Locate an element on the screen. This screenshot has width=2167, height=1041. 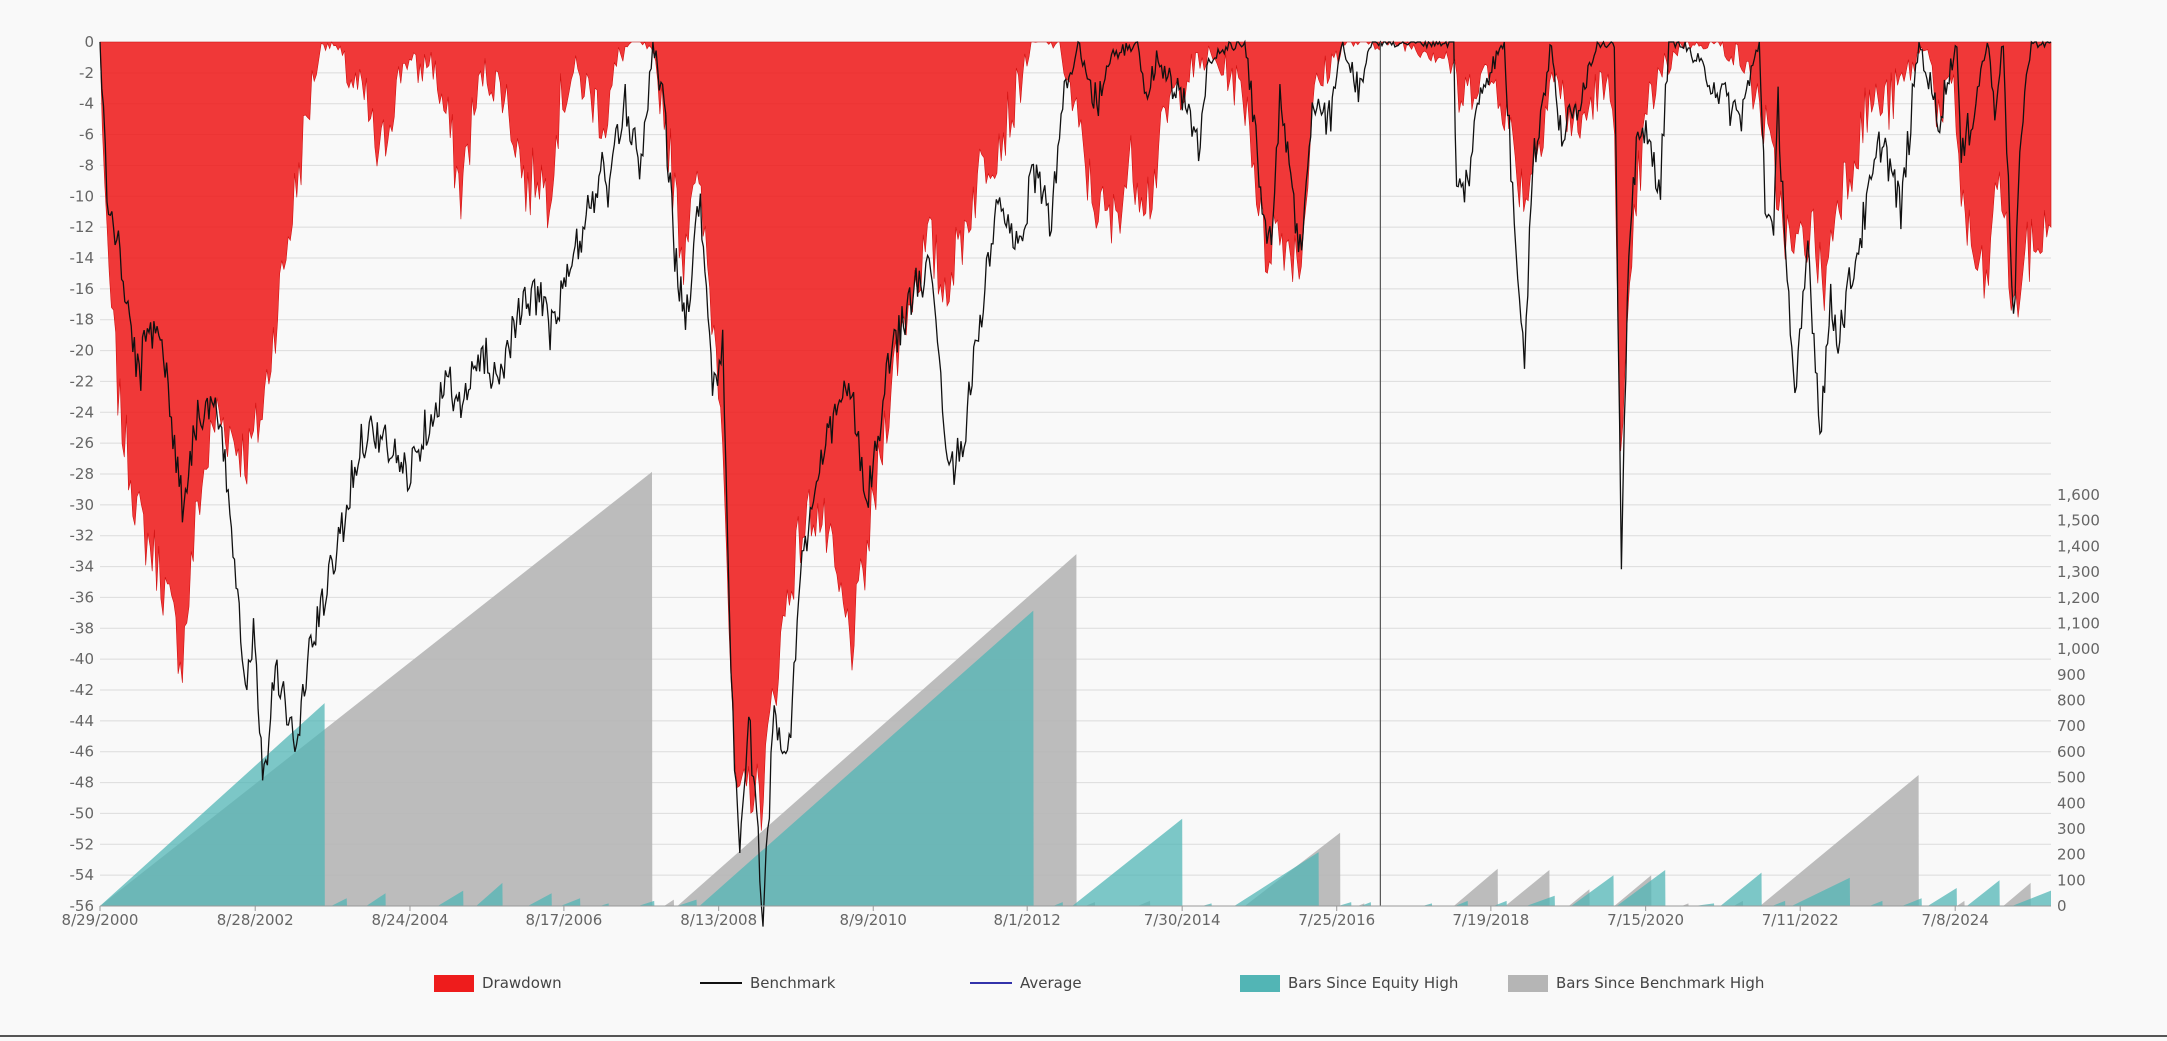
right-tick-label: 600 is located at coordinates (2071, 752).